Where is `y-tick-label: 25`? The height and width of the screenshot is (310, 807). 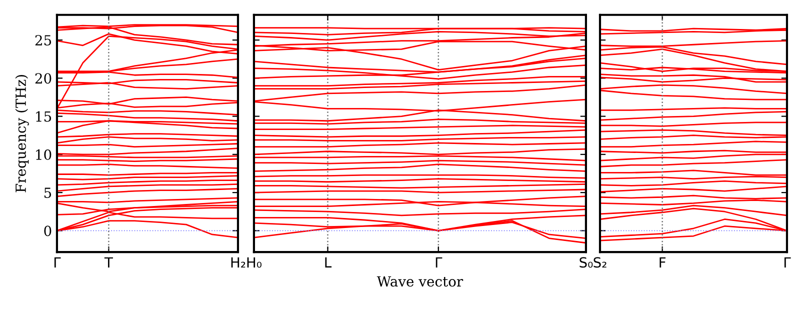 y-tick-label: 25 is located at coordinates (43, 40).